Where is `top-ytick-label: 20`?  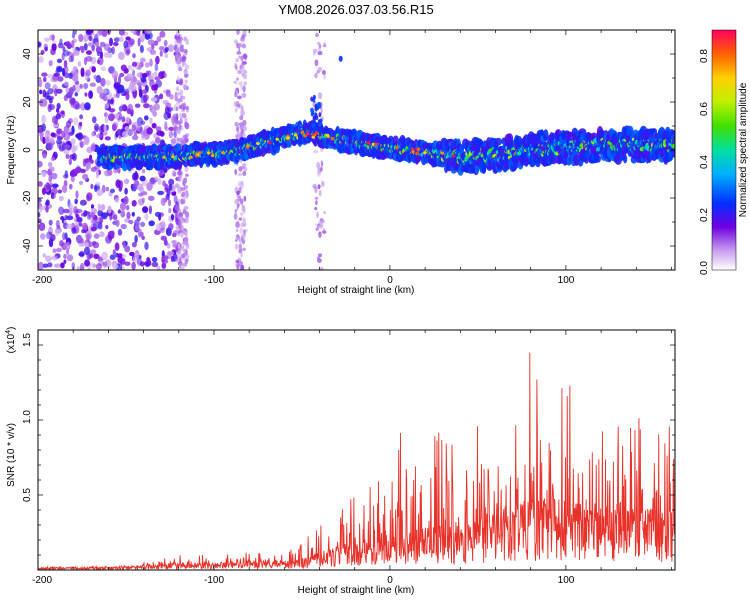
top-ytick-label: 20 is located at coordinates (27, 102).